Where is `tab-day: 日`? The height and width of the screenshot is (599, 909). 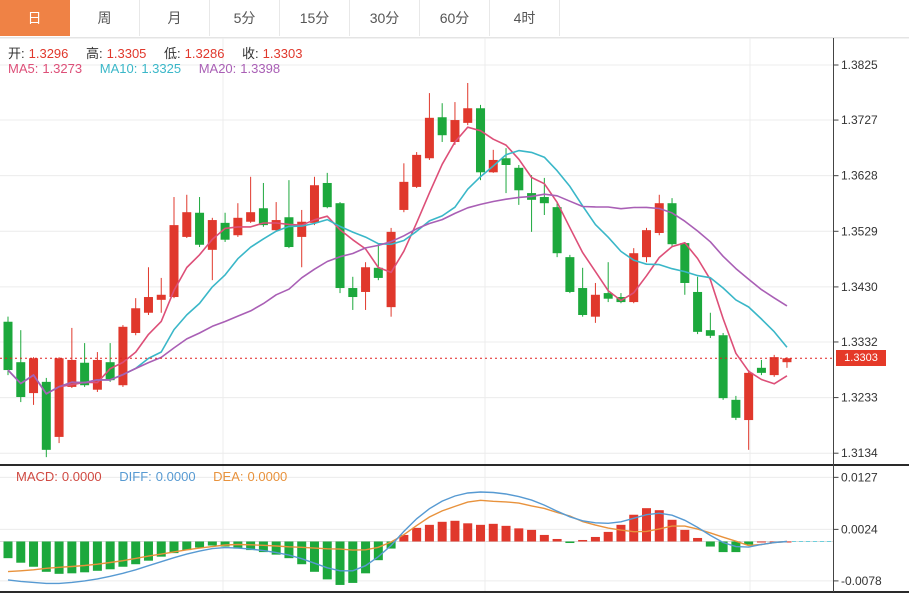
tab-day: 日 is located at coordinates (35, 18).